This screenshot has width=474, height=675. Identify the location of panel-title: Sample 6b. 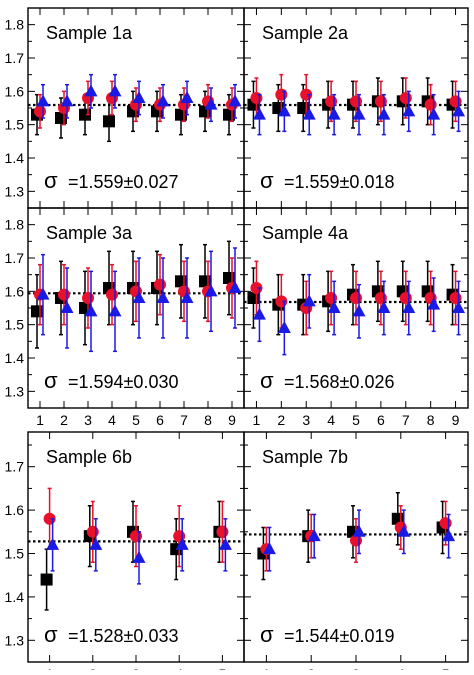
(89, 457).